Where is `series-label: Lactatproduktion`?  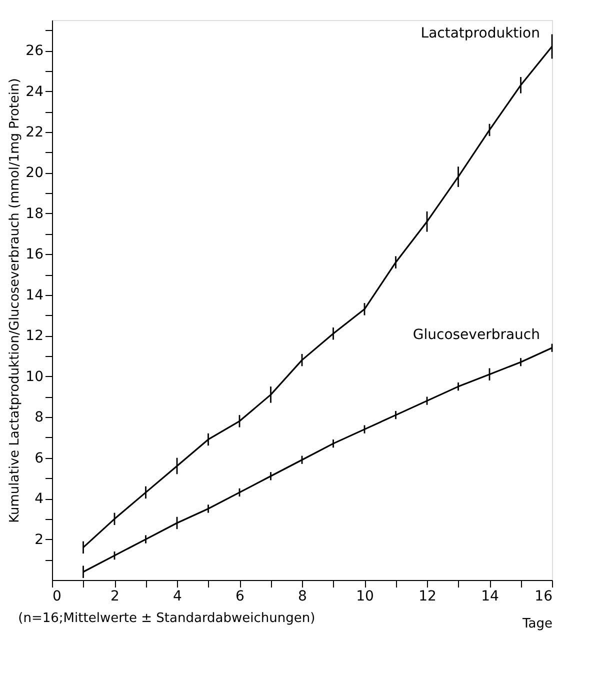
series-label: Lactatproduktion is located at coordinates (480, 33).